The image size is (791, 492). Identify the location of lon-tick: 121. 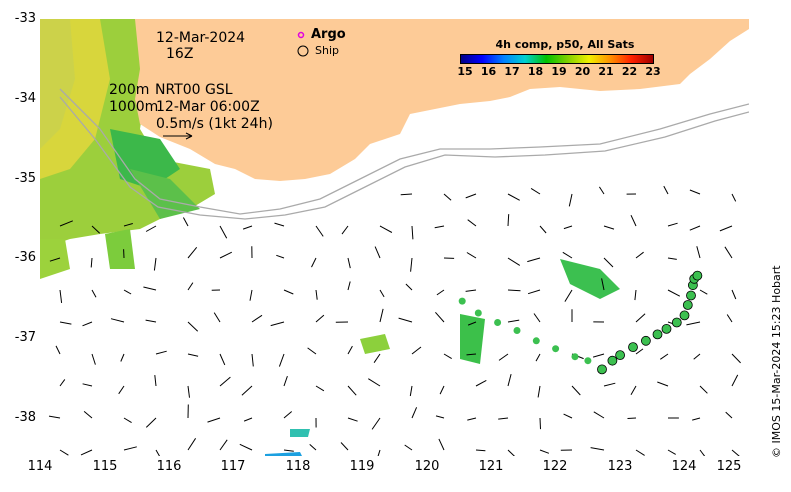
(491, 466).